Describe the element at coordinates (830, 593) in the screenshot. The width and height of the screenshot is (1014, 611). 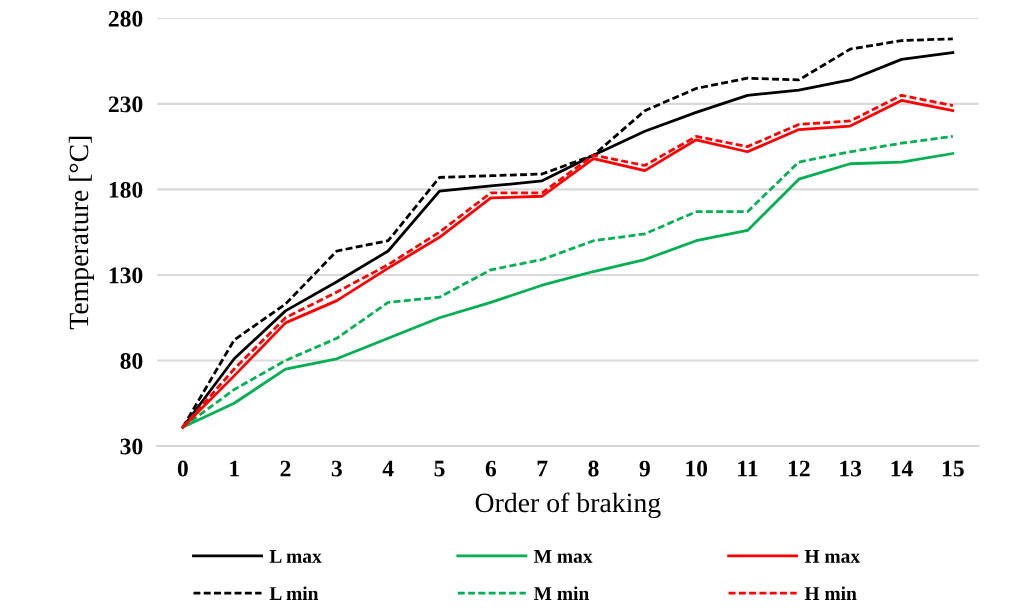
I see `legend-label: H min` at that location.